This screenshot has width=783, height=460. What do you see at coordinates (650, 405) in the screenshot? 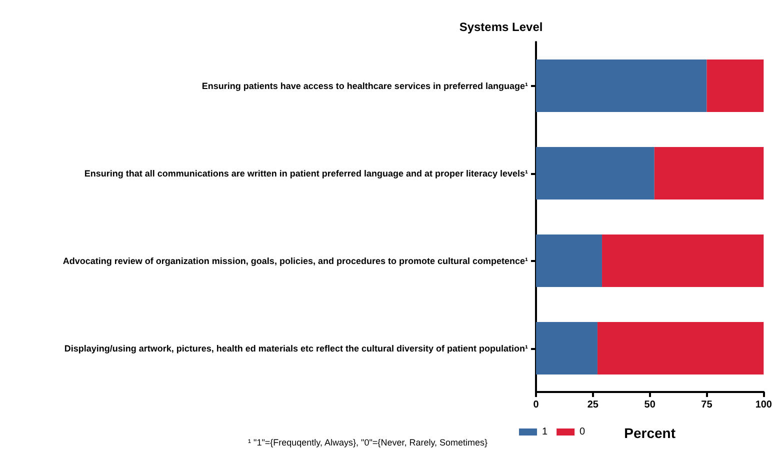
I see `x-tick-label: 50` at bounding box center [650, 405].